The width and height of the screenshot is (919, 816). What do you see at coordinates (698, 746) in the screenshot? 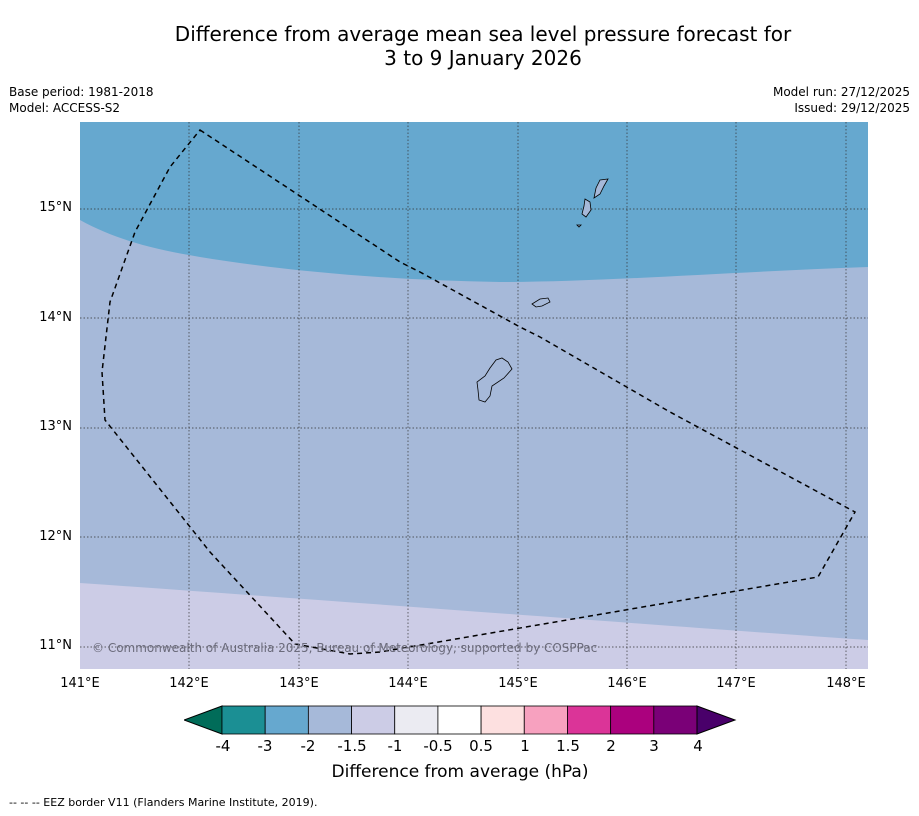
I see `colorbar-tick: 4` at bounding box center [698, 746].